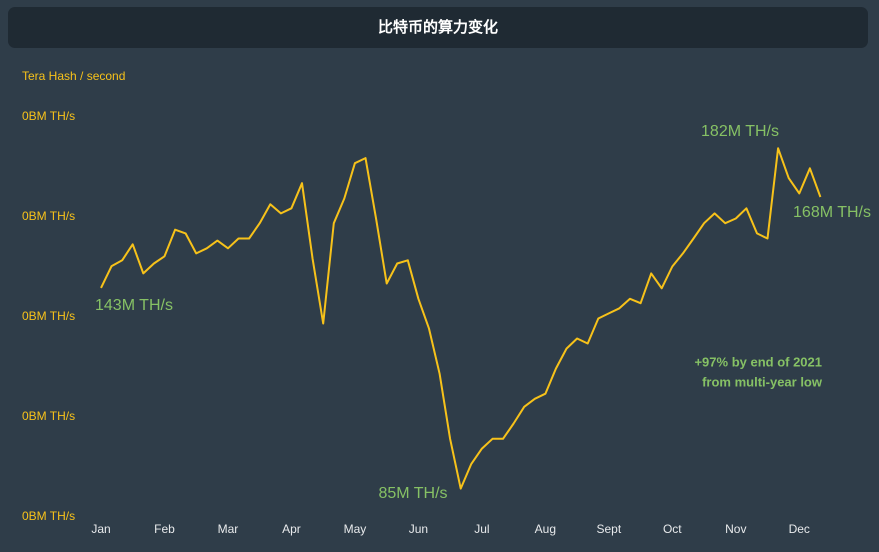 The width and height of the screenshot is (879, 552). I want to click on annotation: 85M TH/s, so click(412, 493).